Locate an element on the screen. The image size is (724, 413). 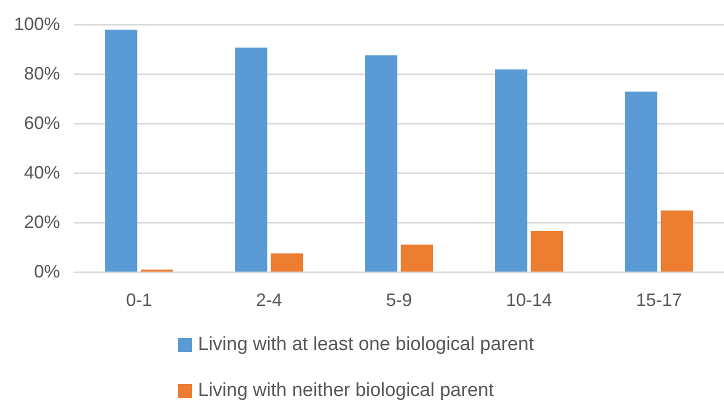
y-tick-label: 20% is located at coordinates (42, 222).